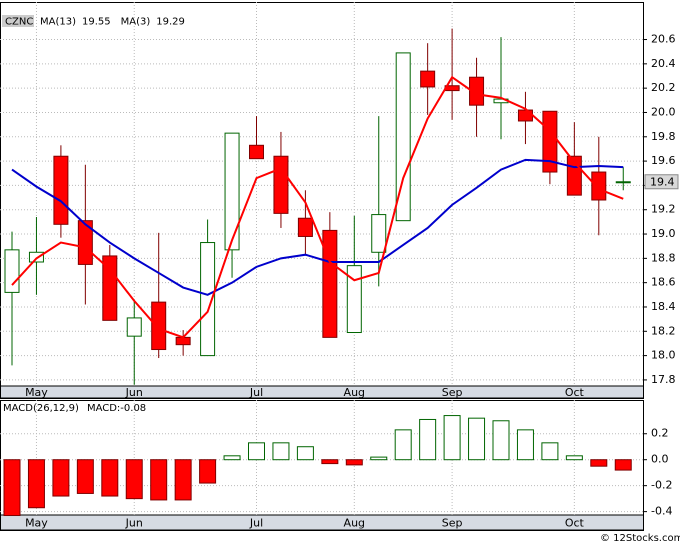 This screenshot has height=550, width=680. I want to click on y-tick-label: 19.6, so click(663, 160).